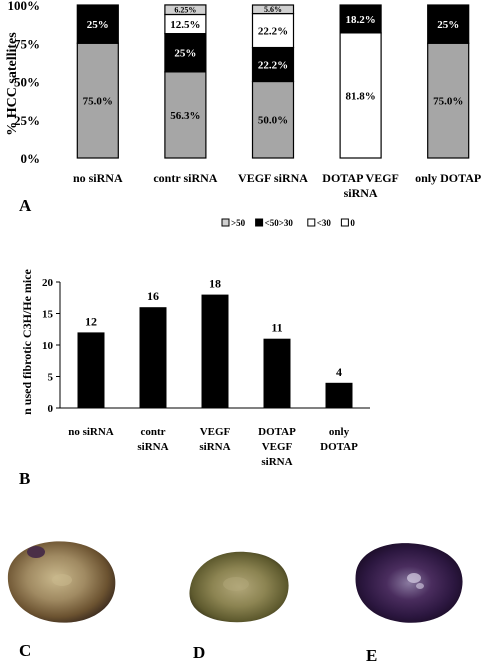 The image size is (494, 666). What do you see at coordinates (51, 409) in the screenshot?
I see `y-tick-label: 0` at bounding box center [51, 409].